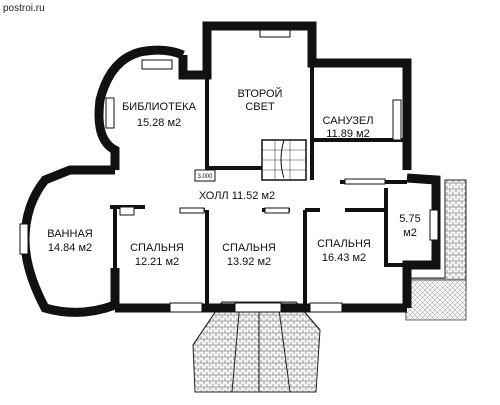  Describe the element at coordinates (110, 113) in the screenshot. I see `window-library-side` at that location.